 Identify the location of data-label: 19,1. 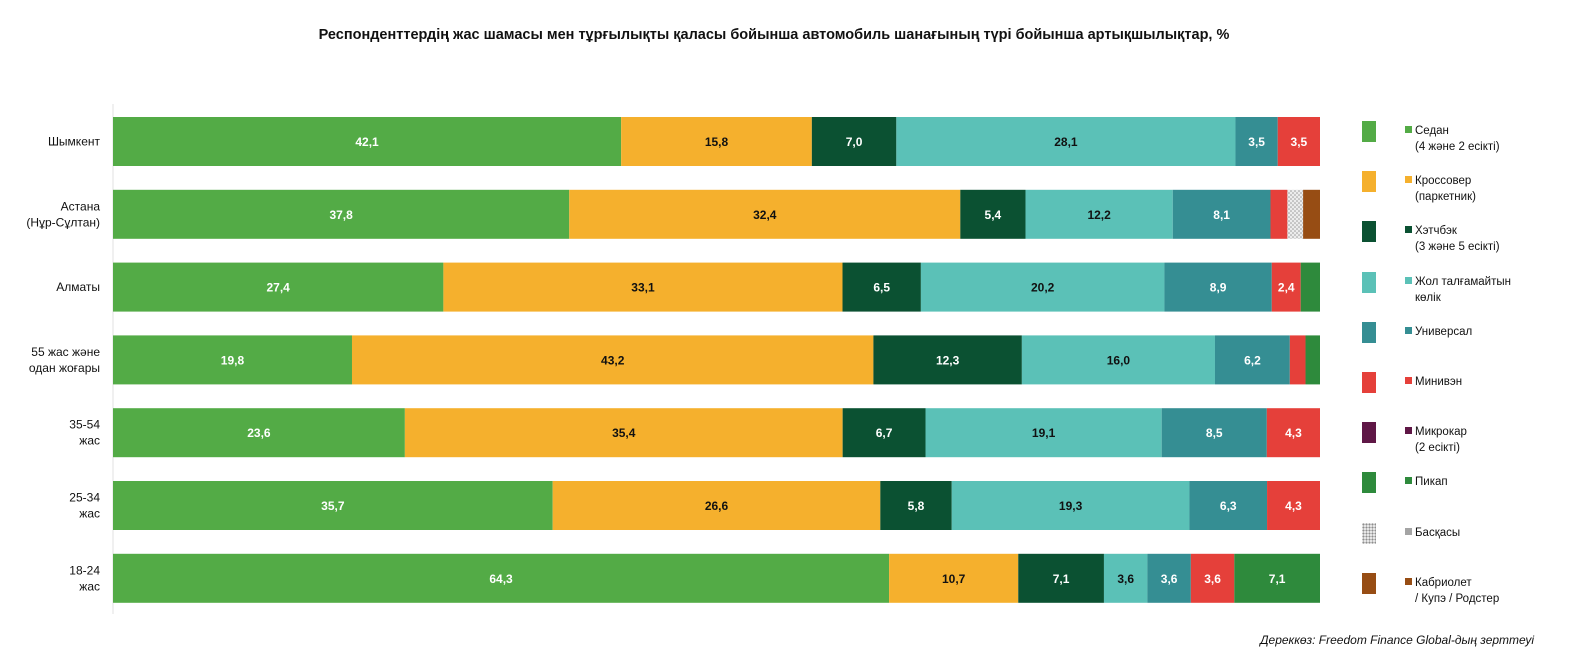
(1044, 433).